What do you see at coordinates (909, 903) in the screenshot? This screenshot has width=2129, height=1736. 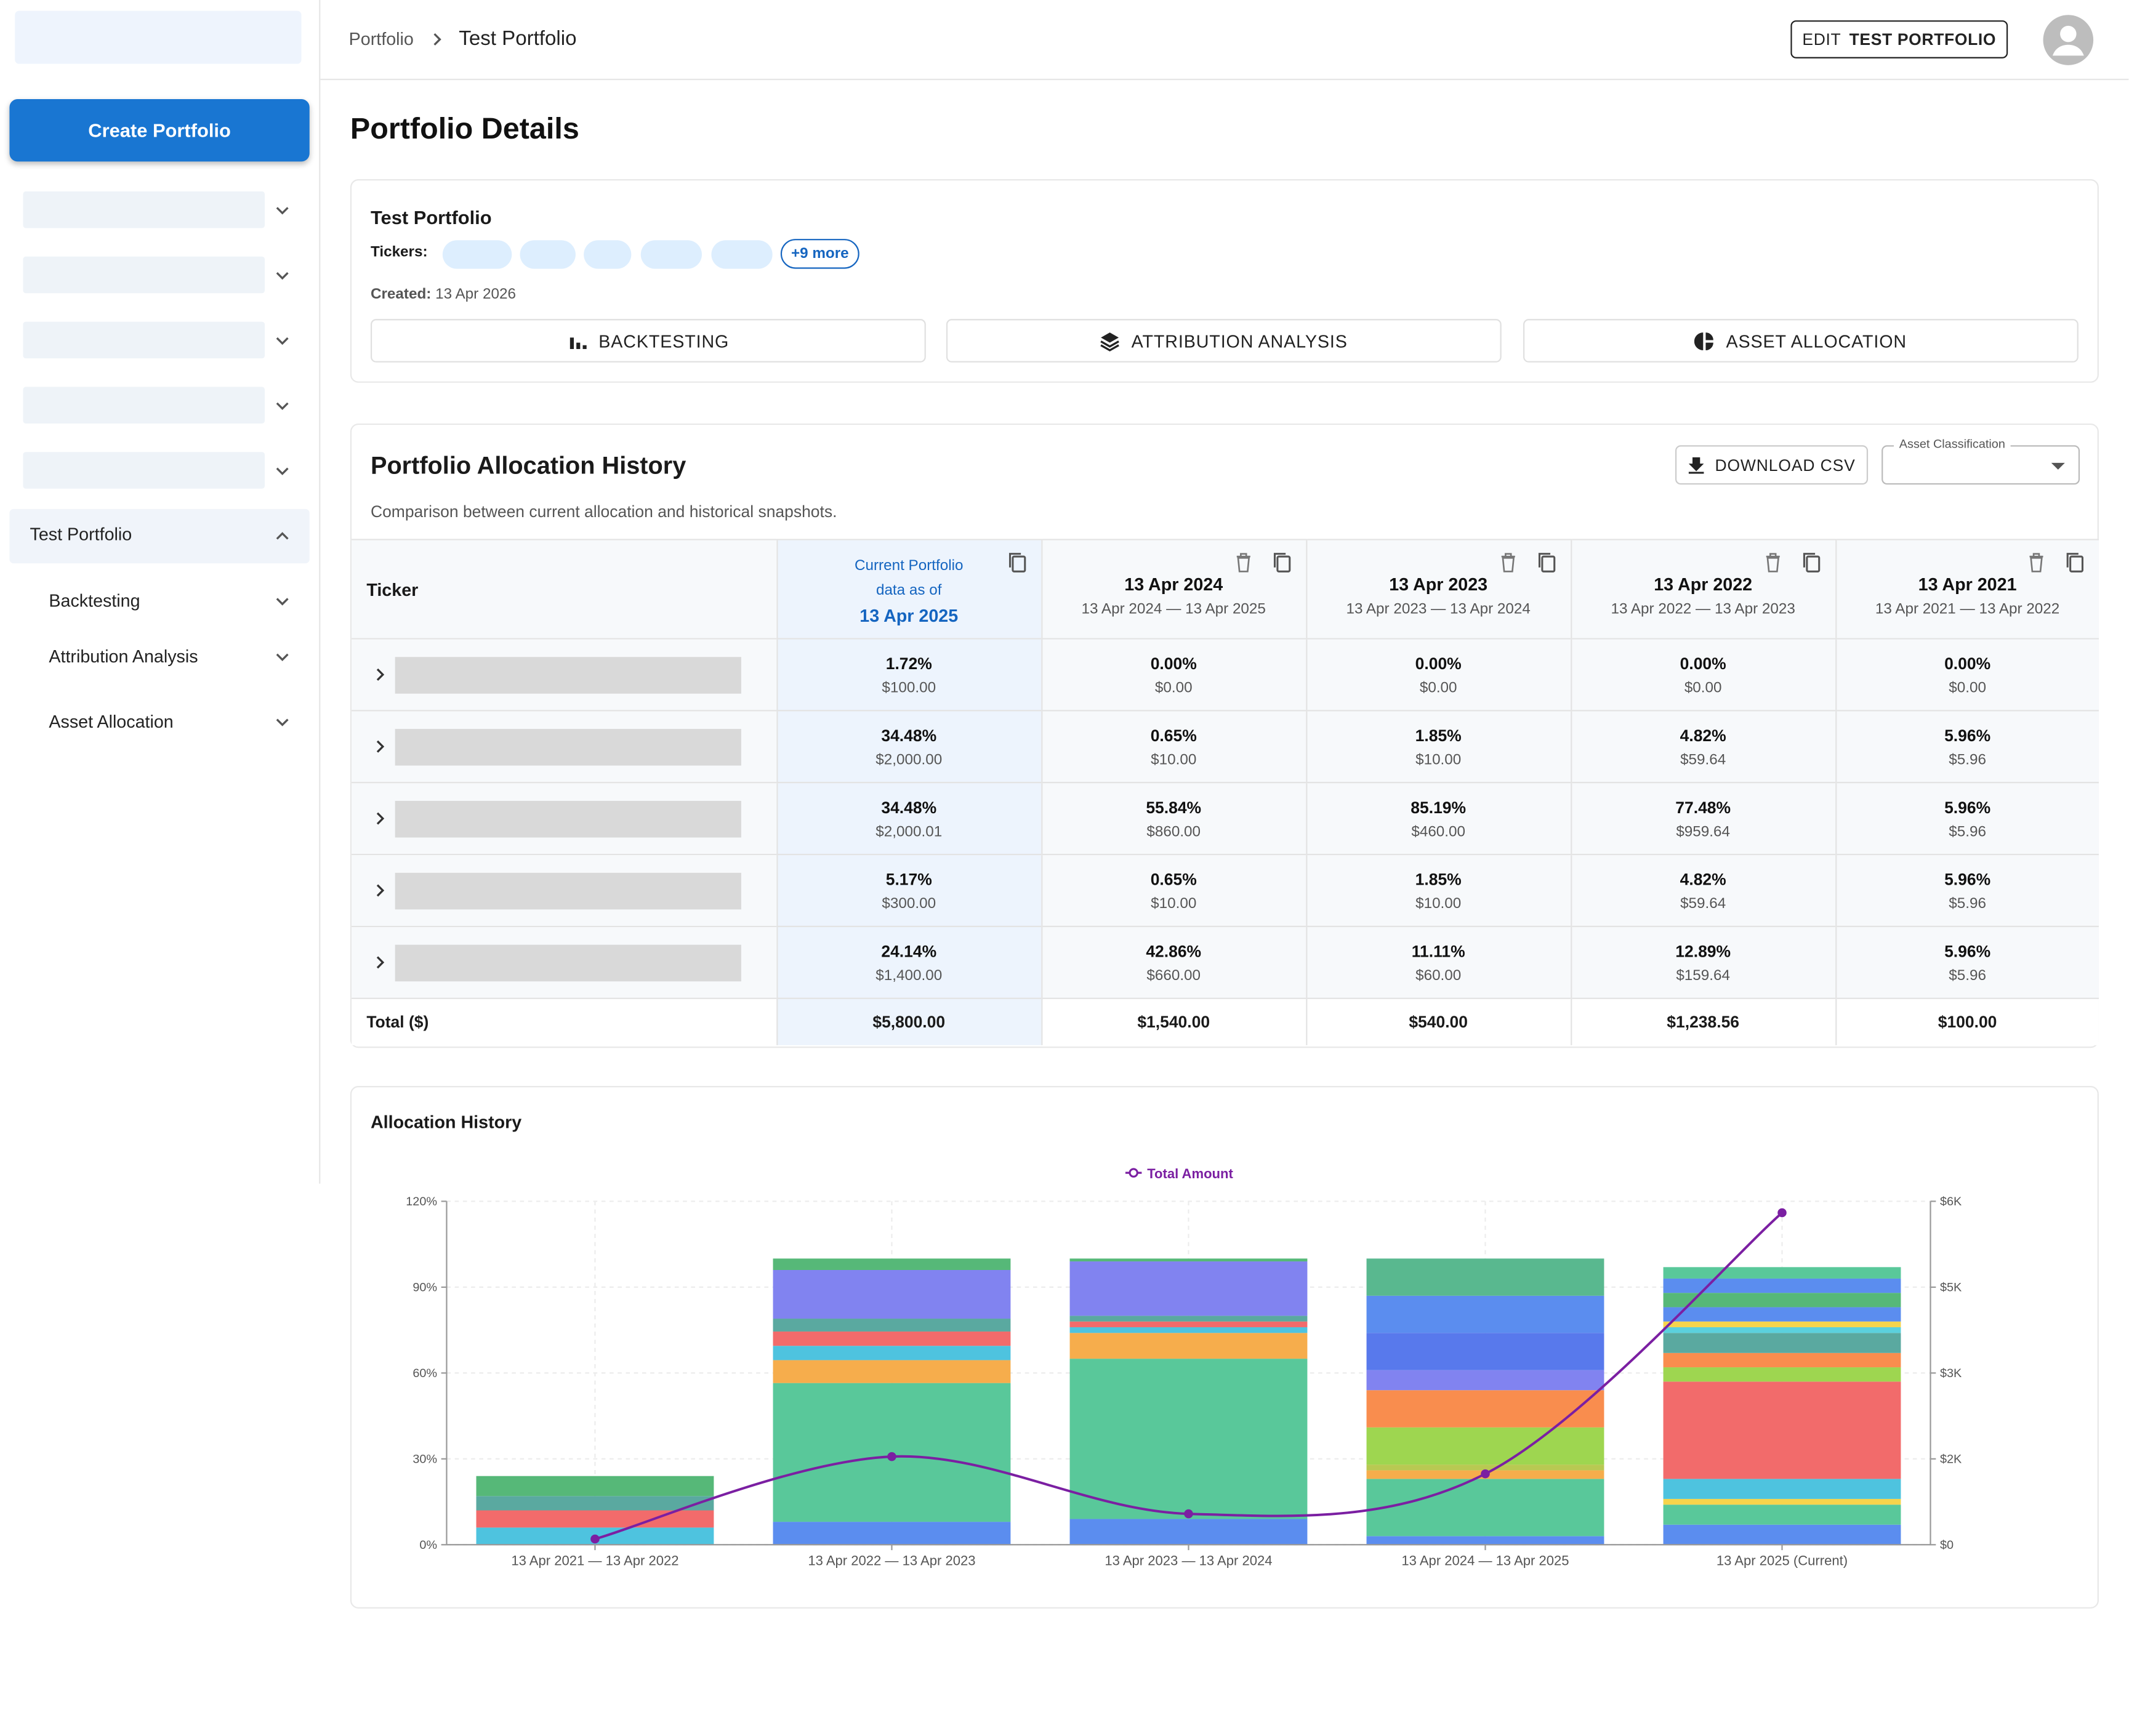 I see `allocation-amount: $300.00` at bounding box center [909, 903].